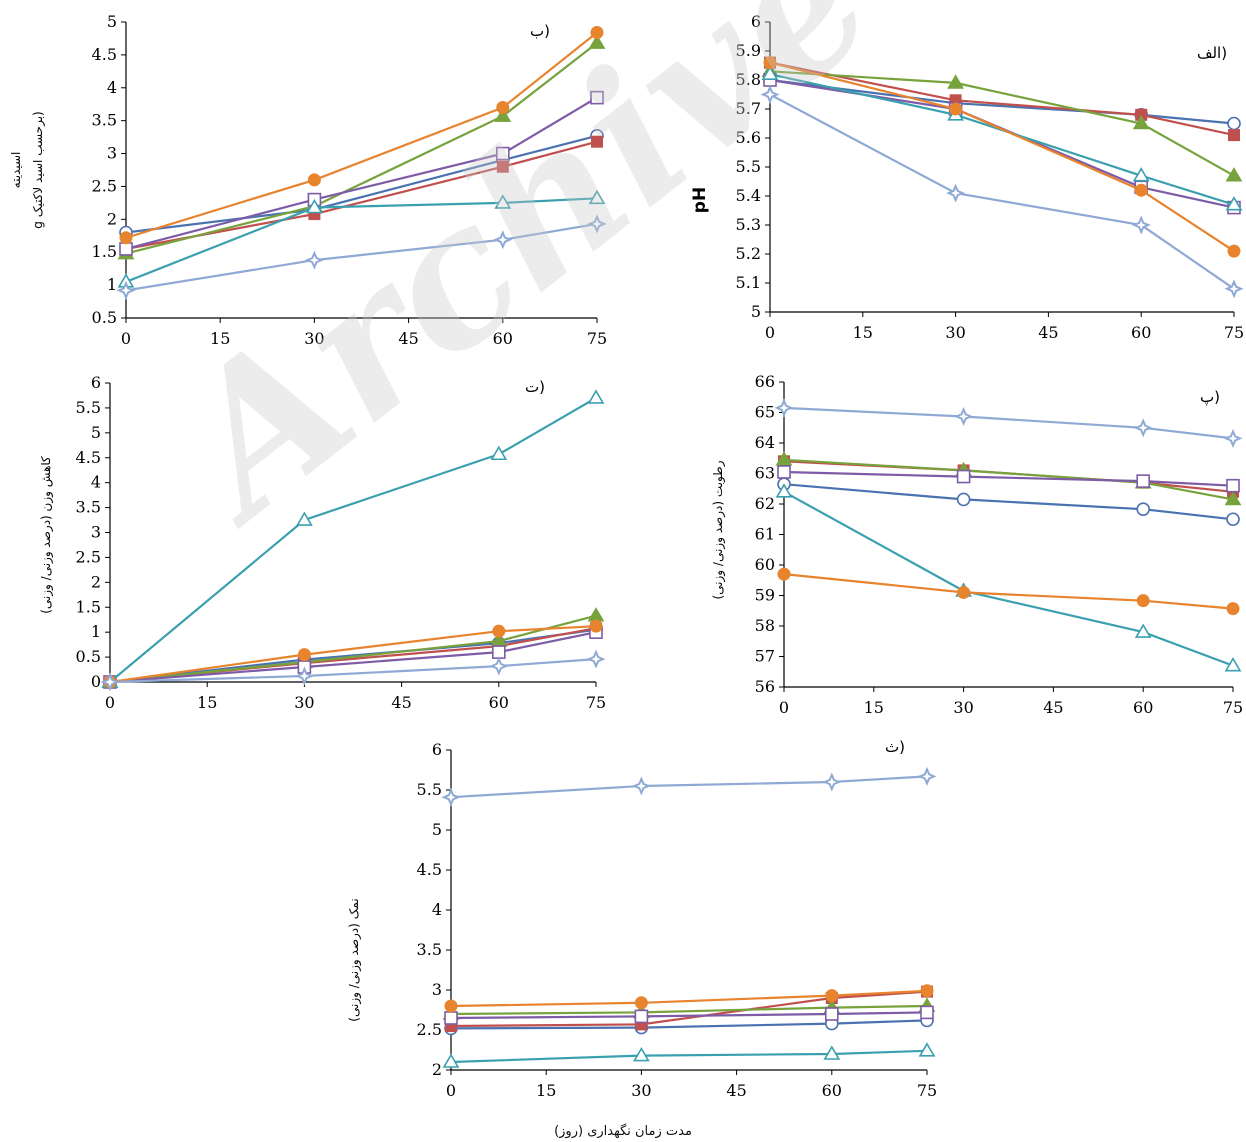 The width and height of the screenshot is (1246, 1142). Describe the element at coordinates (104, 317) in the screenshot. I see `y-tick-label: 0.5` at that location.